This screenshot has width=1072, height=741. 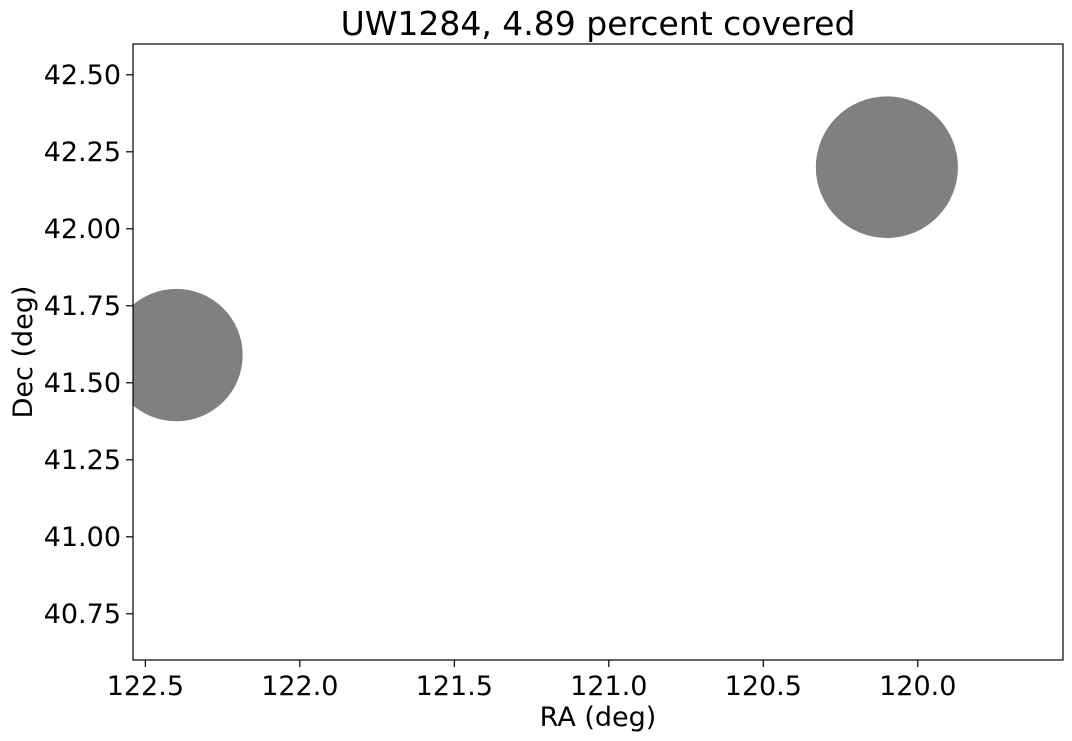 What do you see at coordinates (598, 717) in the screenshot?
I see `x-axis-label: RA (deg)` at bounding box center [598, 717].